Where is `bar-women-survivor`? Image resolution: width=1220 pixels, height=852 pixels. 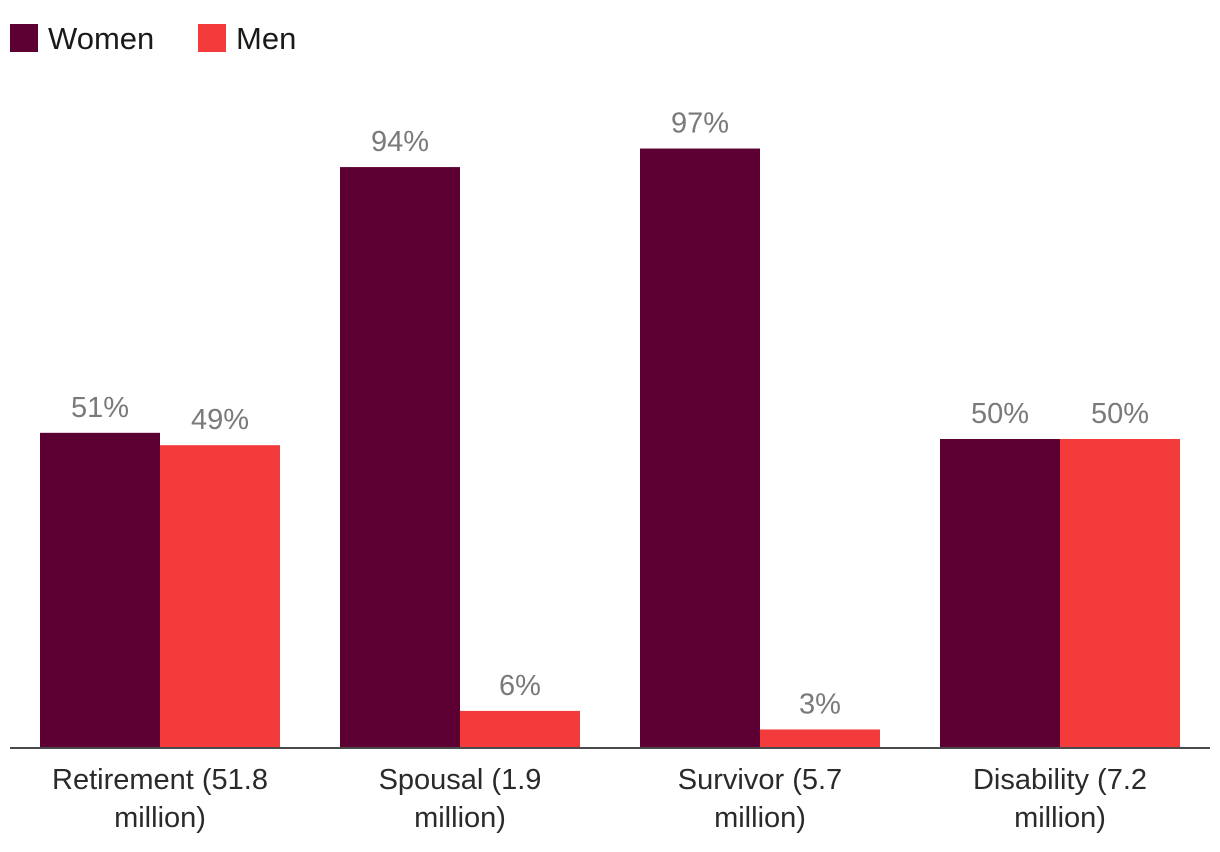
bar-women-survivor is located at coordinates (700, 448).